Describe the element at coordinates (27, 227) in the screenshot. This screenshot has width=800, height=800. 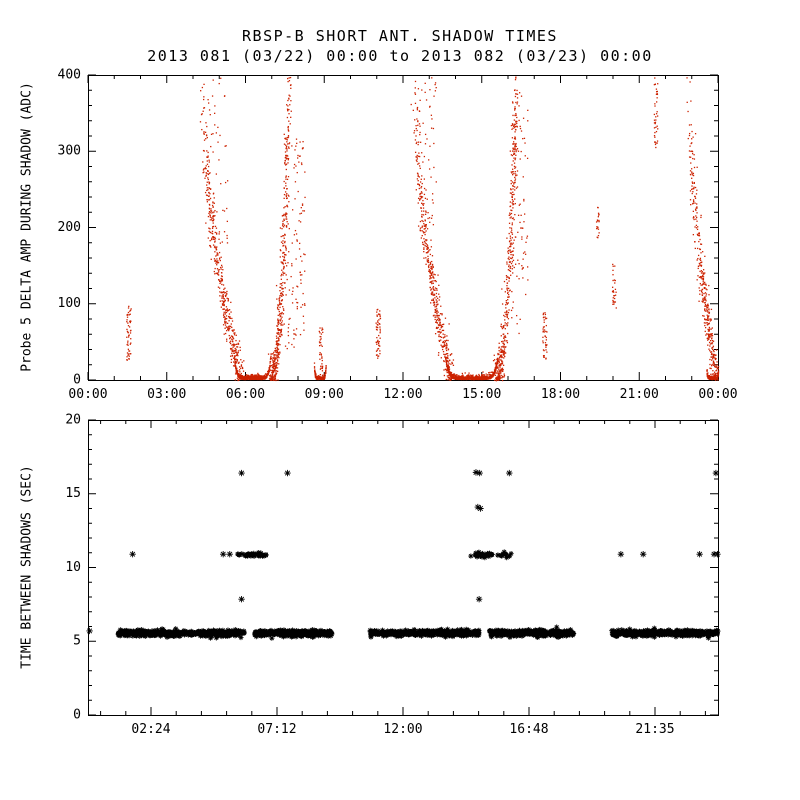
I see `top-y-axis-label: Probe 5 DELTA AMP DURING SHADOW (ADC)` at that location.